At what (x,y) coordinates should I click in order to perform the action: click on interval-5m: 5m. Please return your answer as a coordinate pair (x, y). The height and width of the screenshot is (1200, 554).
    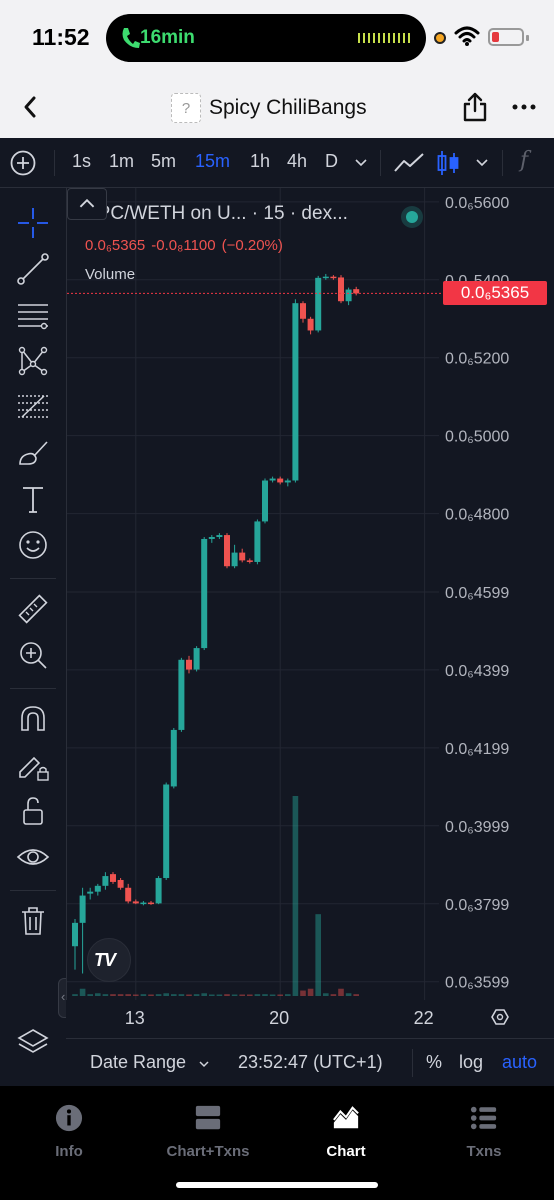
    Looking at the image, I should click on (164, 161).